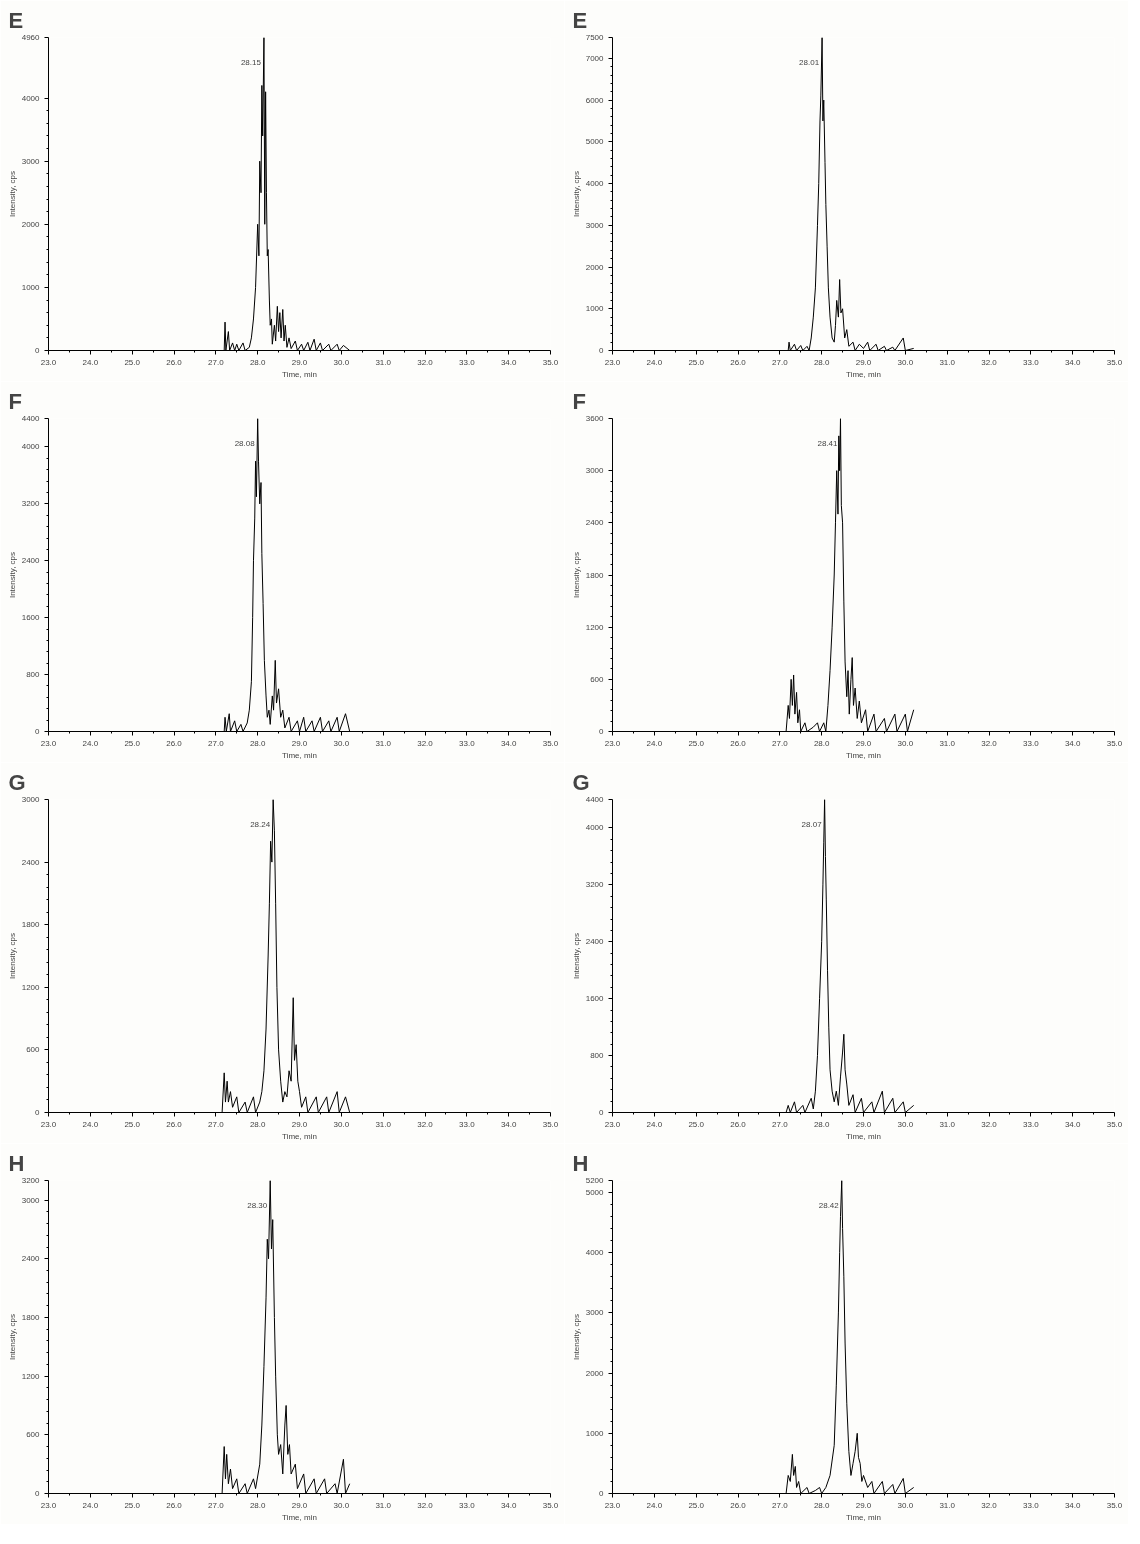 Image resolution: width=1140 pixels, height=1544 pixels. What do you see at coordinates (580, 20) in the screenshot?
I see `chart-title: E` at bounding box center [580, 20].